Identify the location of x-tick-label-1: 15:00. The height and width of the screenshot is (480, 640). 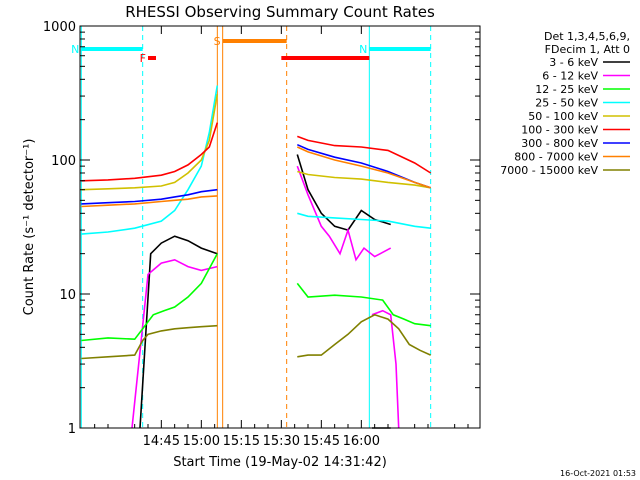
(201, 441).